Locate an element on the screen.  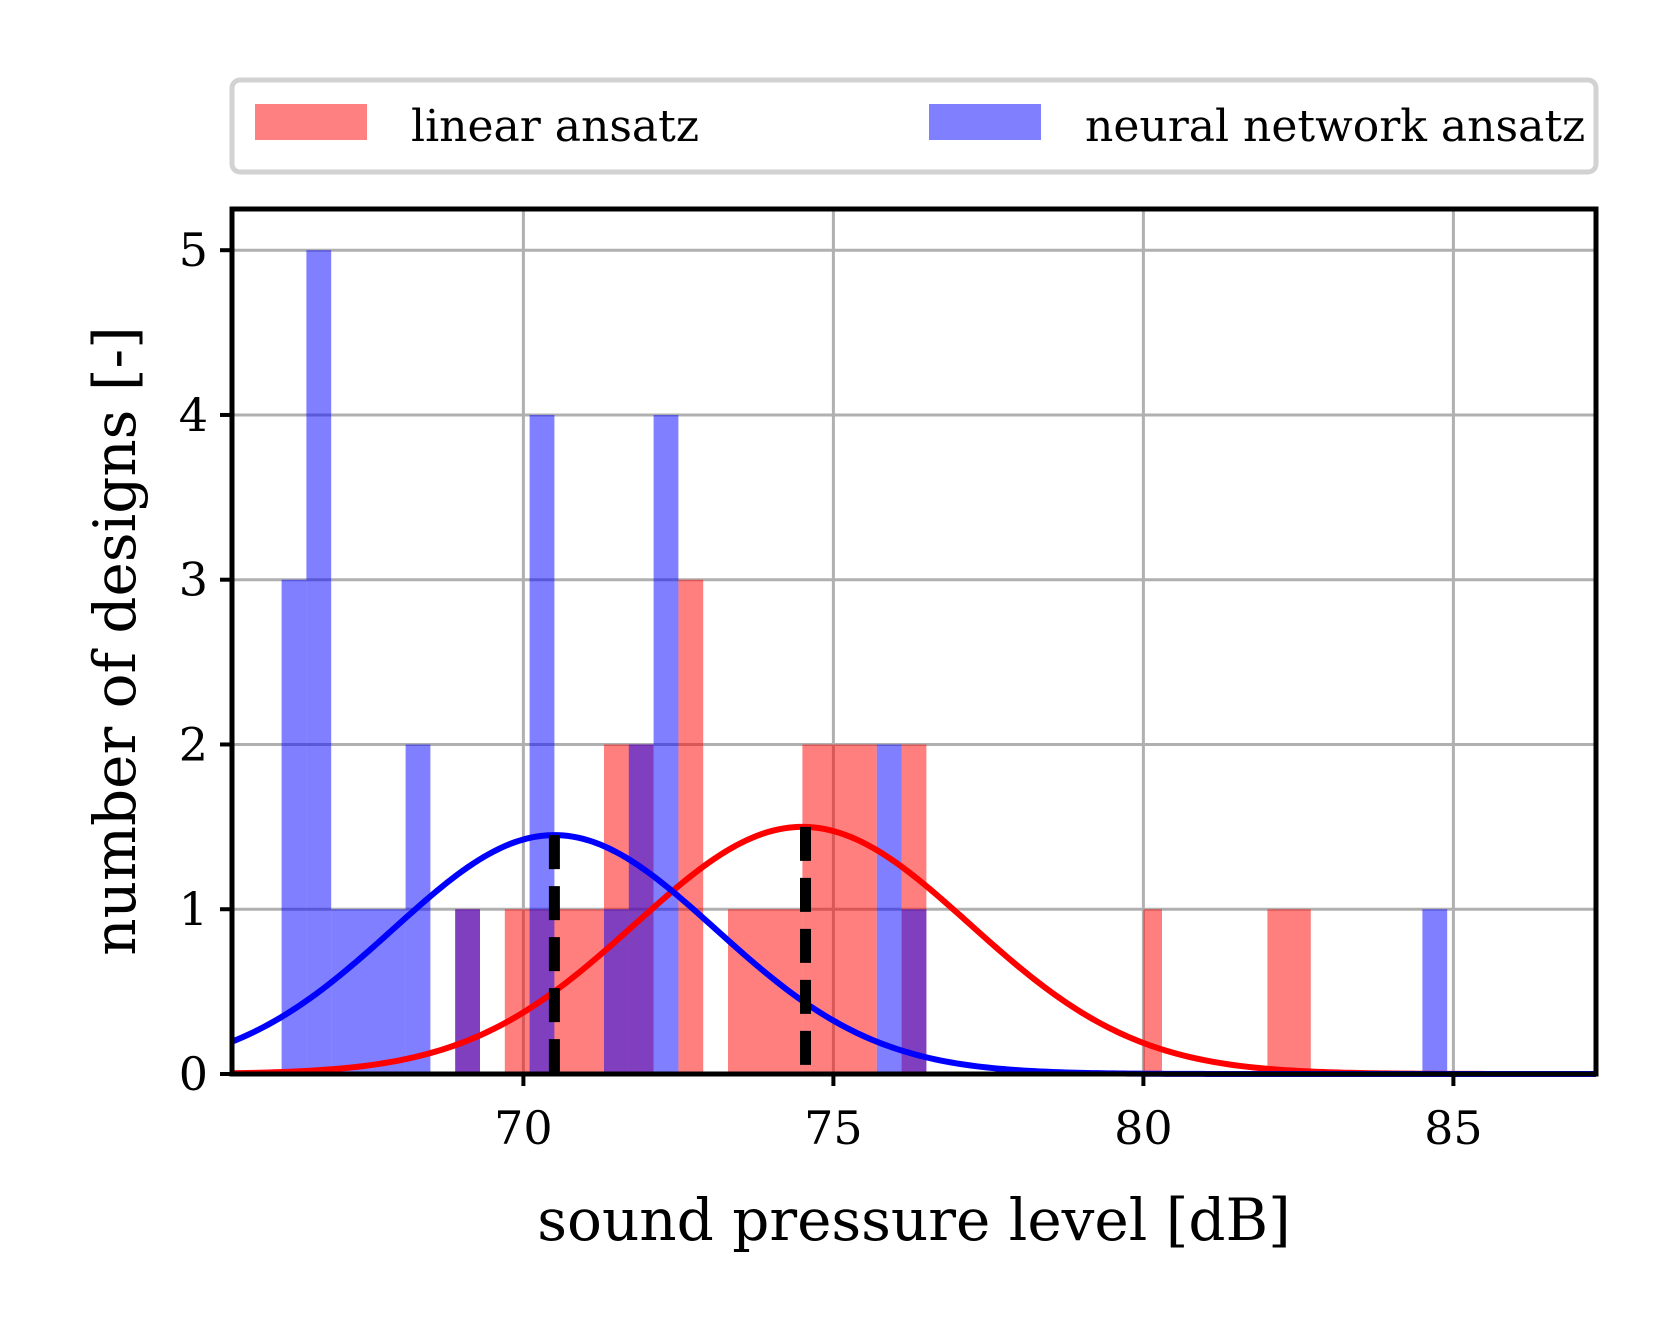
x-tick-label-70: 70 is located at coordinates (523, 1128).